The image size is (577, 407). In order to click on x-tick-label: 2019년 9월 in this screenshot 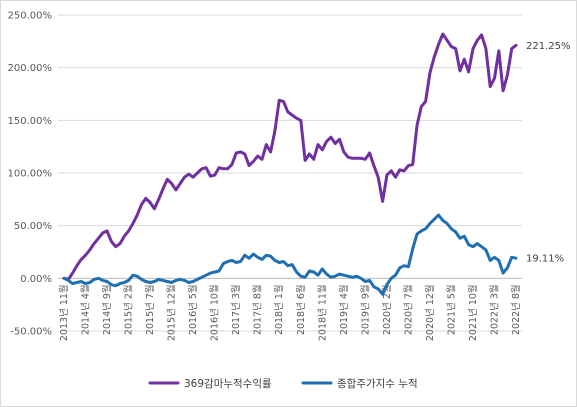, I will do `click(365, 309)`.